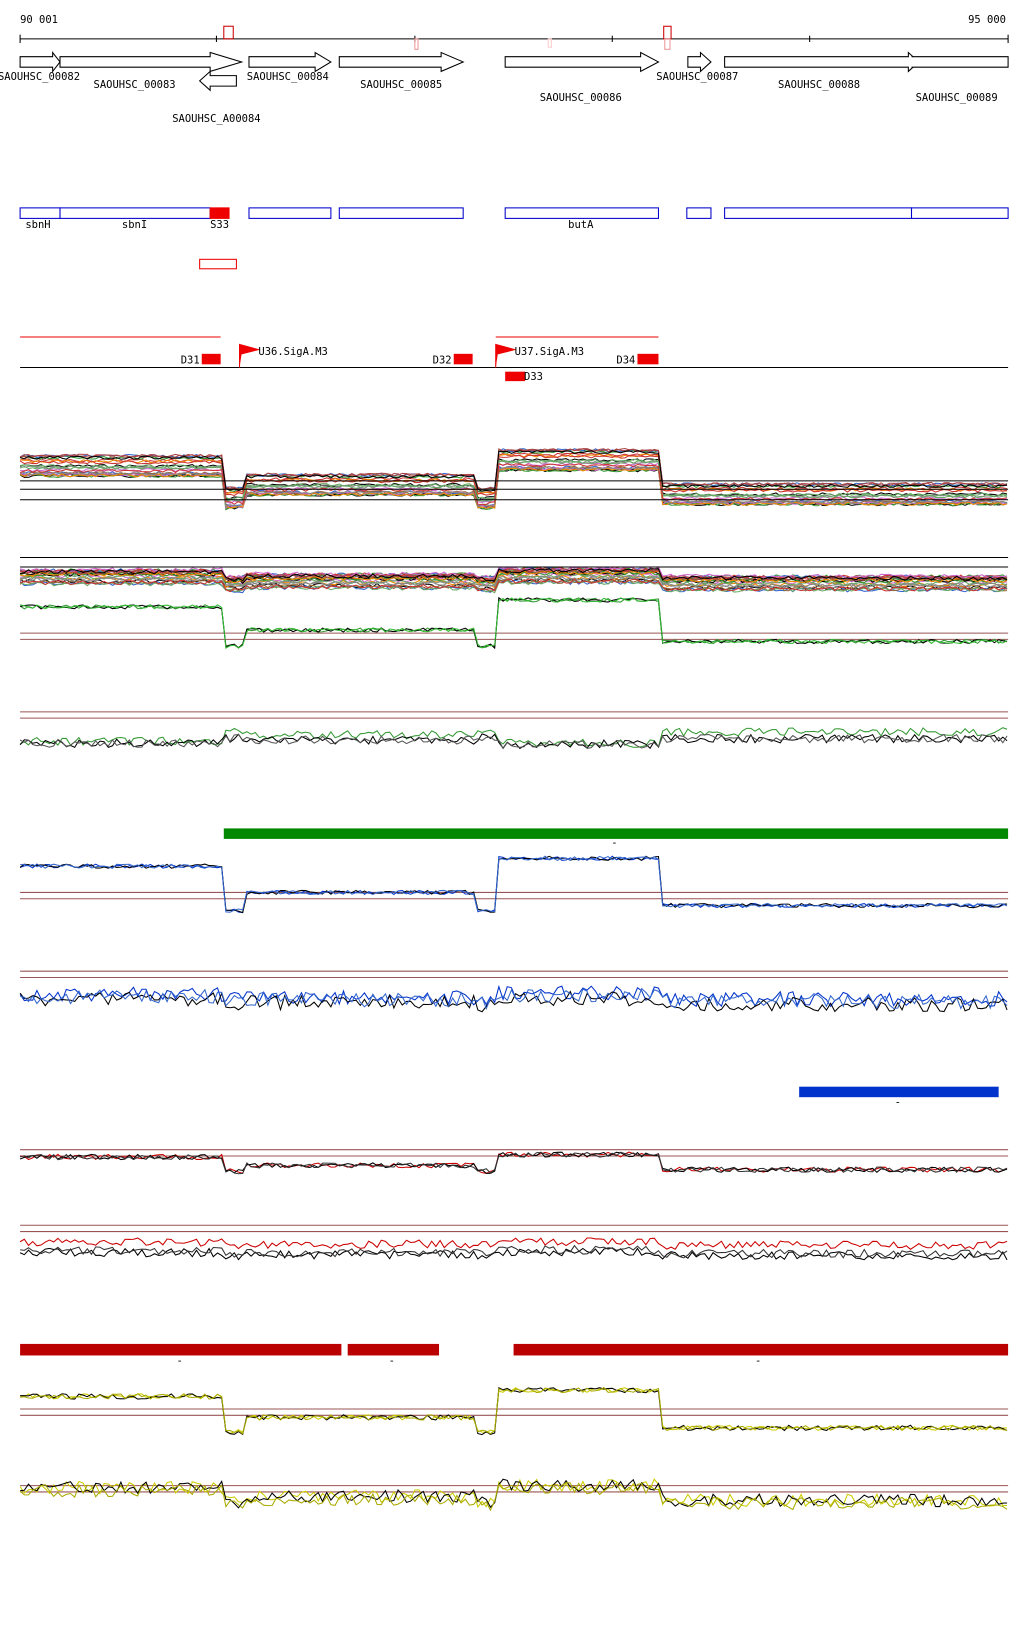  Describe the element at coordinates (819, 85) in the screenshot. I see `gene-label: SAOUHSC_00088` at that location.